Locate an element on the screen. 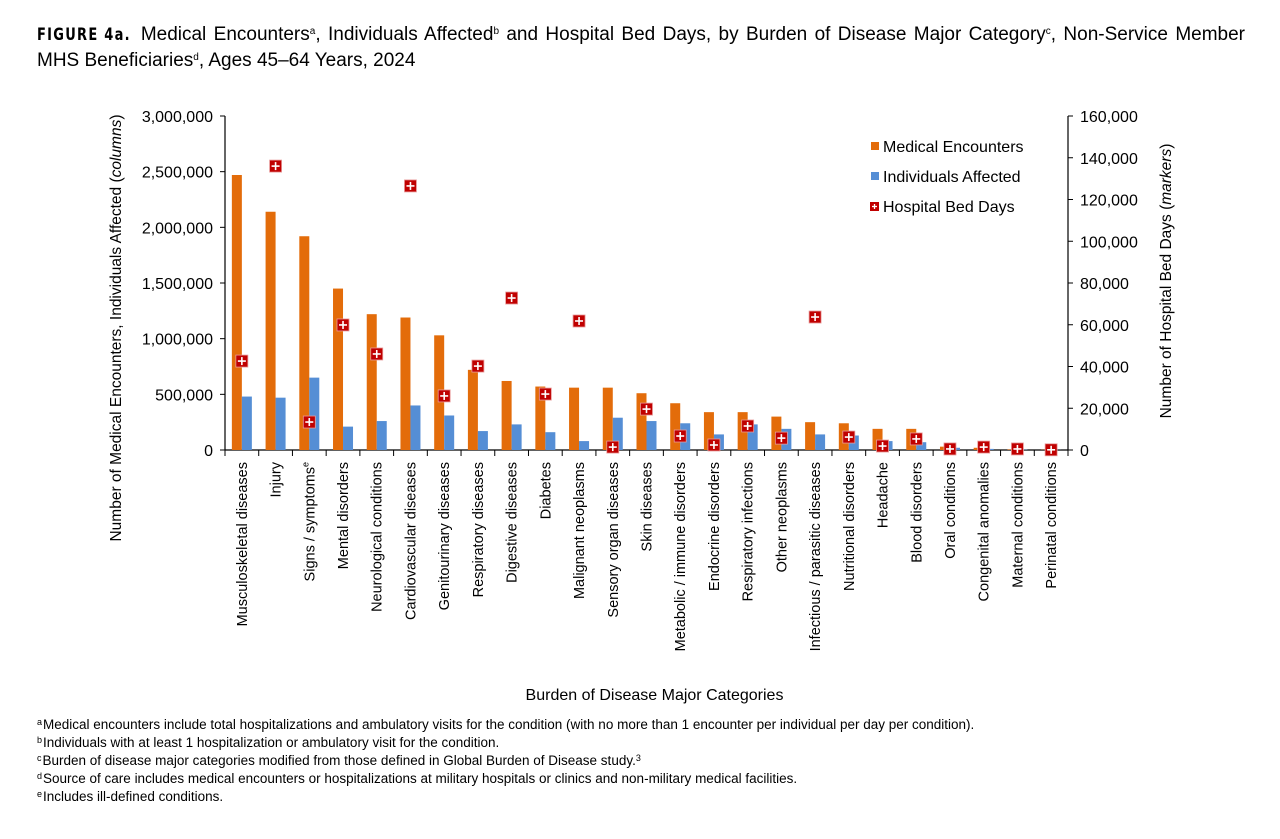  right-tick-label: 40,000 is located at coordinates (1104, 368).